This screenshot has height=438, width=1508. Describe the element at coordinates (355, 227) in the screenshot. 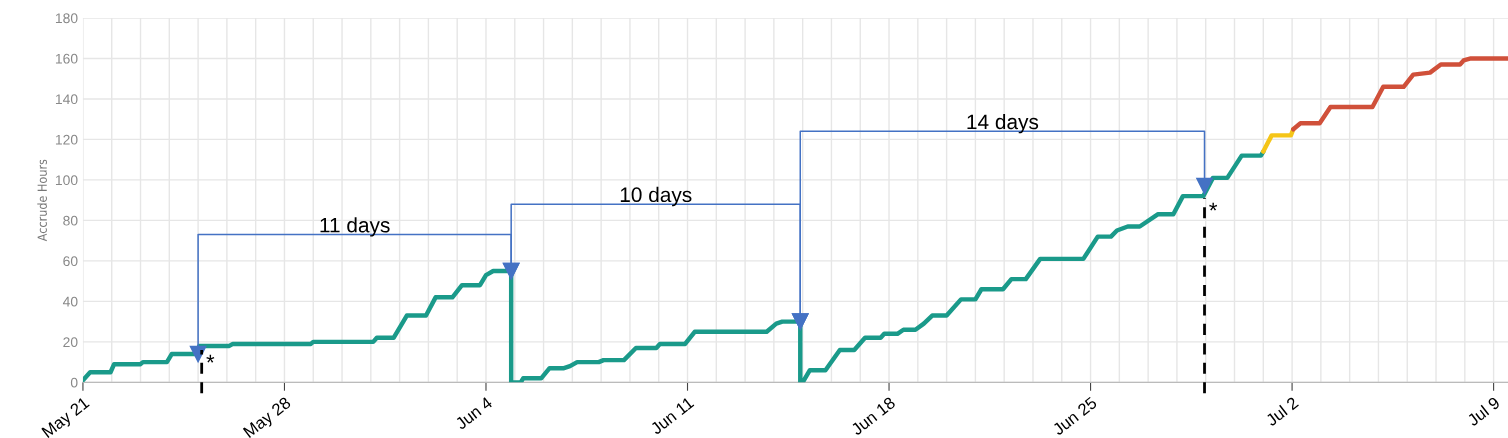

I see `annotation: 11 days` at that location.